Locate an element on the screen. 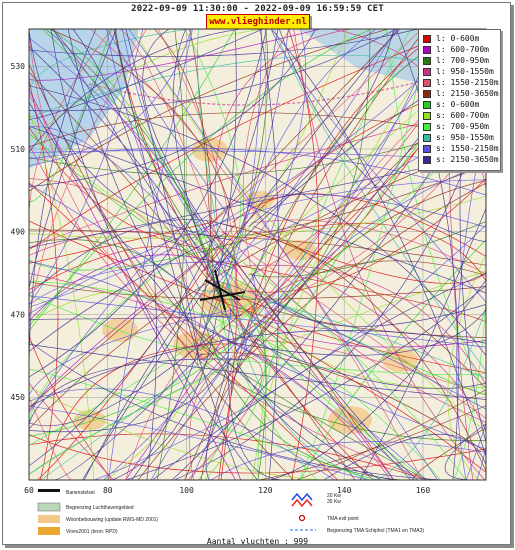 The width and height of the screenshot is (515, 550). legend-label: l: 0-600m is located at coordinates (458, 38).